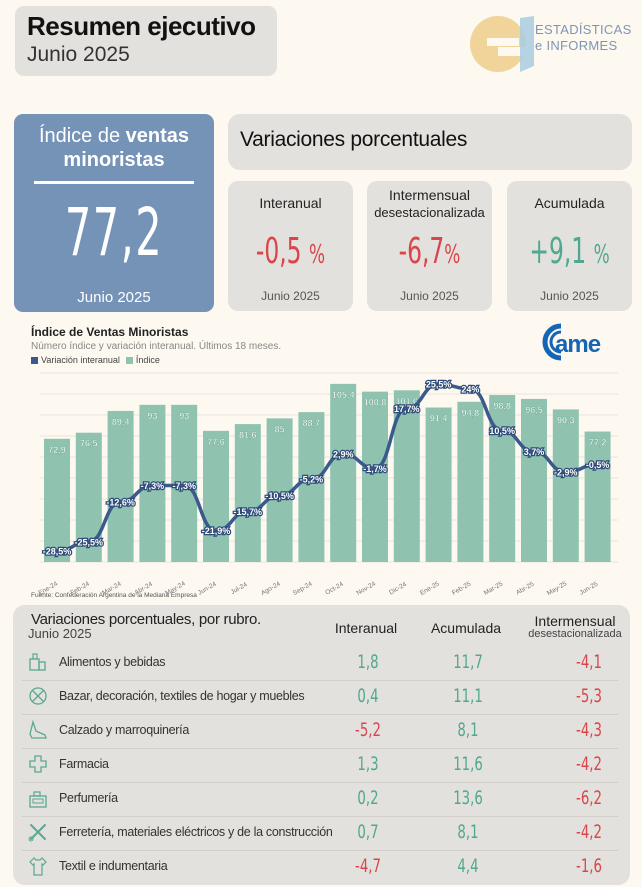 This screenshot has height=887, width=642. Describe the element at coordinates (129, 361) in the screenshot. I see `legend-swatch-bar` at that location.